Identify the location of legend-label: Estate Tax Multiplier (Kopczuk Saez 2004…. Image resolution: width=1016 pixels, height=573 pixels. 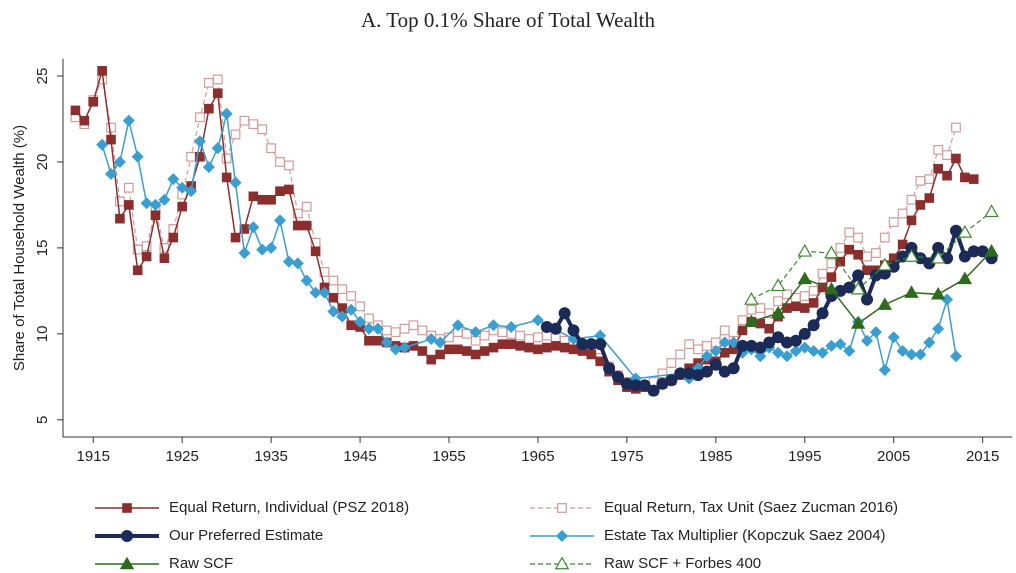
(745, 535).